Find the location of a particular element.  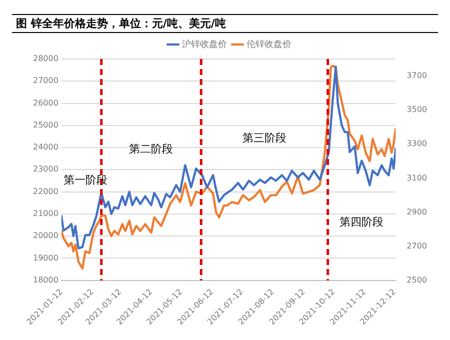

y2-tick-label: 2700 is located at coordinates (416, 245).